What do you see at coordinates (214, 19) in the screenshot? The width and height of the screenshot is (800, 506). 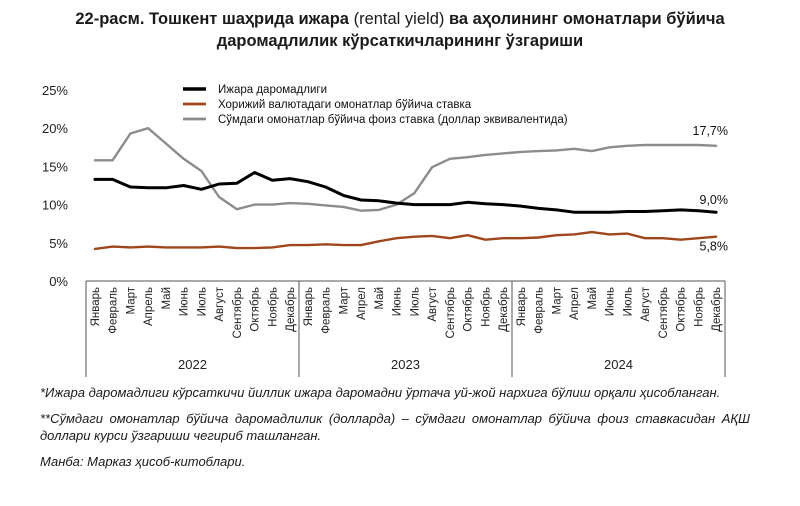 I see `title-part1: 22-расм. Тошкент шаҳрида ижара` at bounding box center [214, 19].